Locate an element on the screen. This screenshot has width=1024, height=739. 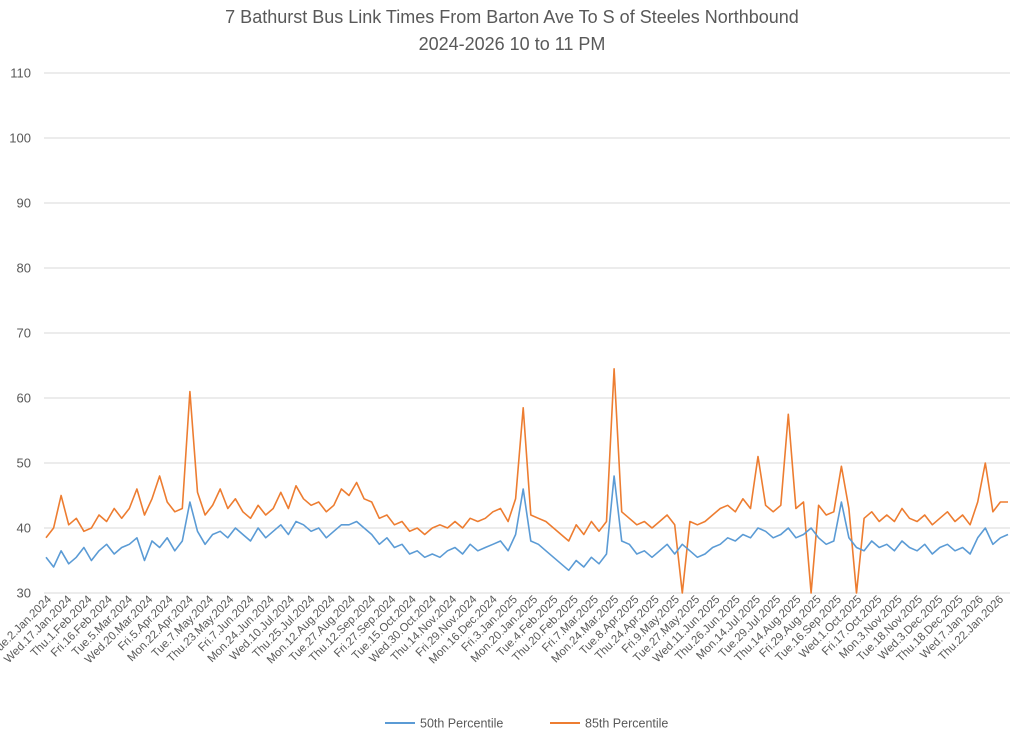
y-tick-label: 60 is located at coordinates (24, 398).